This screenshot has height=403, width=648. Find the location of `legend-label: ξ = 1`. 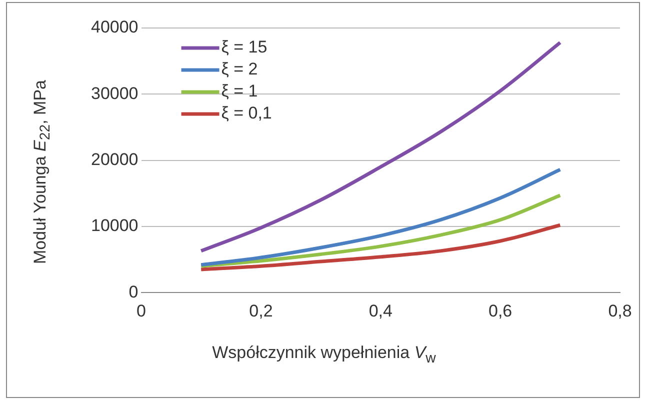

legend-label: ξ = 1 is located at coordinates (239, 91).